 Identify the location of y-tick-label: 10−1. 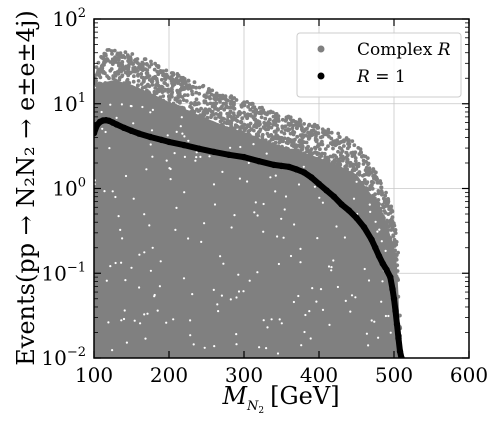
(63, 272).